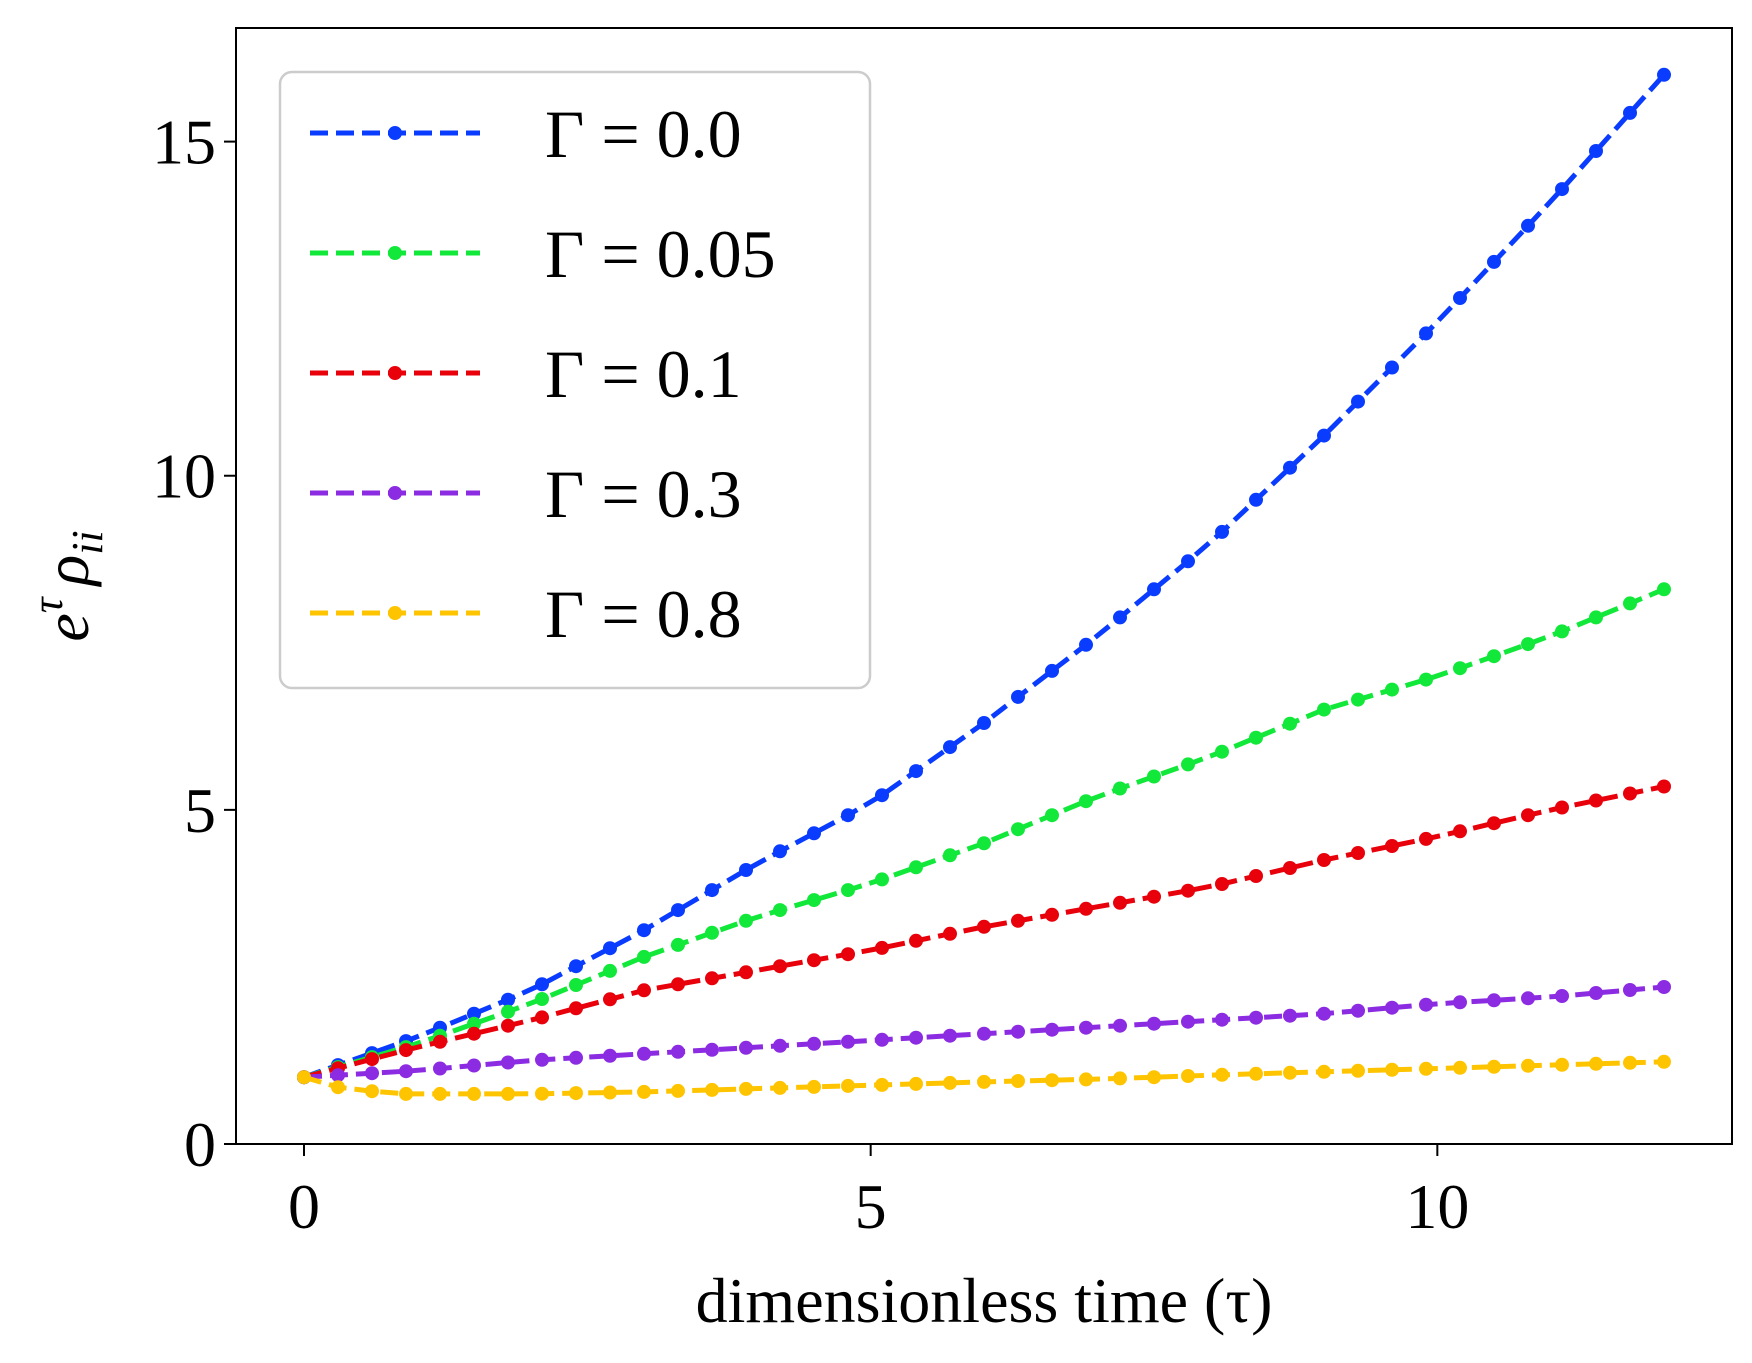 Image resolution: width=1752 pixels, height=1363 pixels. Describe the element at coordinates (200, 1144) in the screenshot. I see `y-tick-label: 0` at that location.